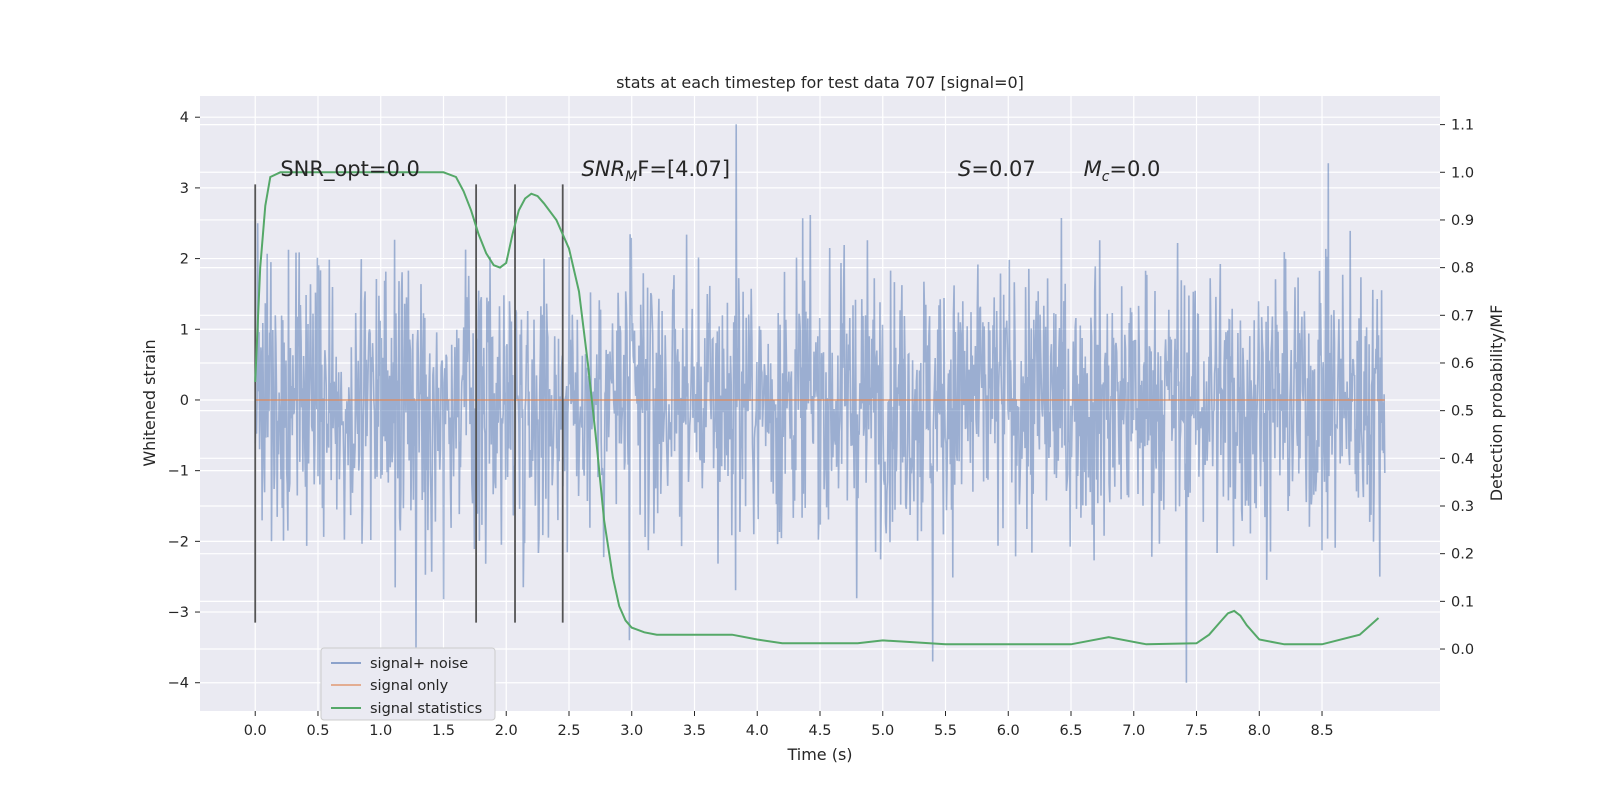 This screenshot has height=800, width=1600. I want to click on y-left-tick-label: −2, so click(178, 542).